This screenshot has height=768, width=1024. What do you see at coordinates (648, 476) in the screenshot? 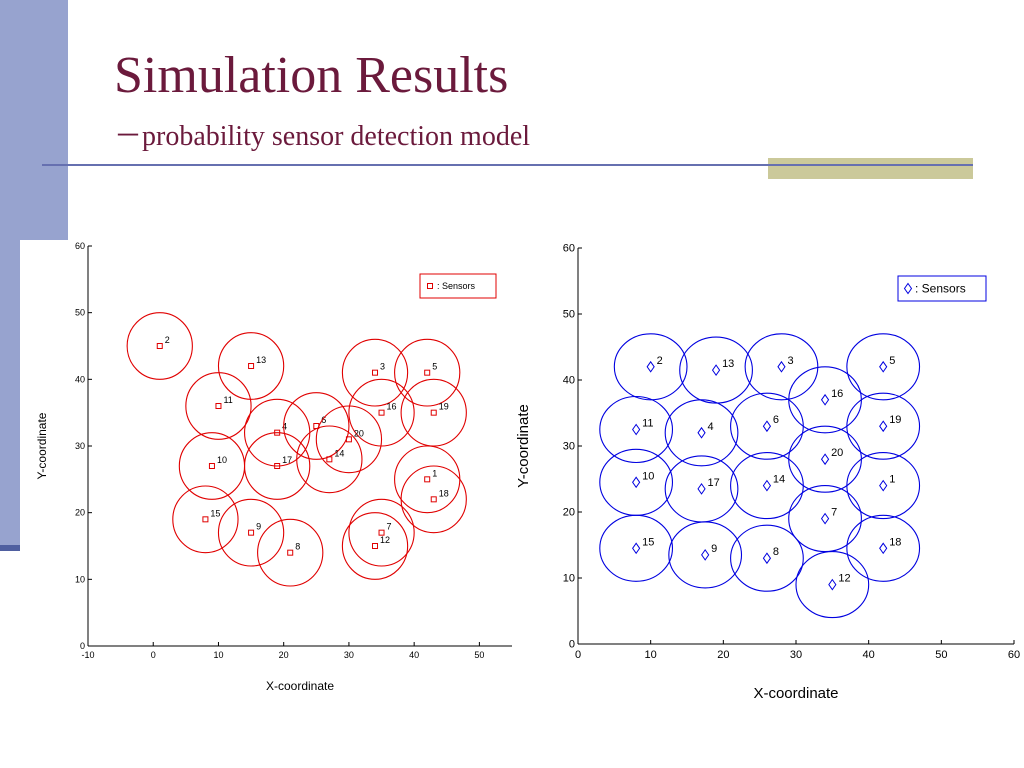
I see `sensor-label-10: 10` at bounding box center [648, 476].